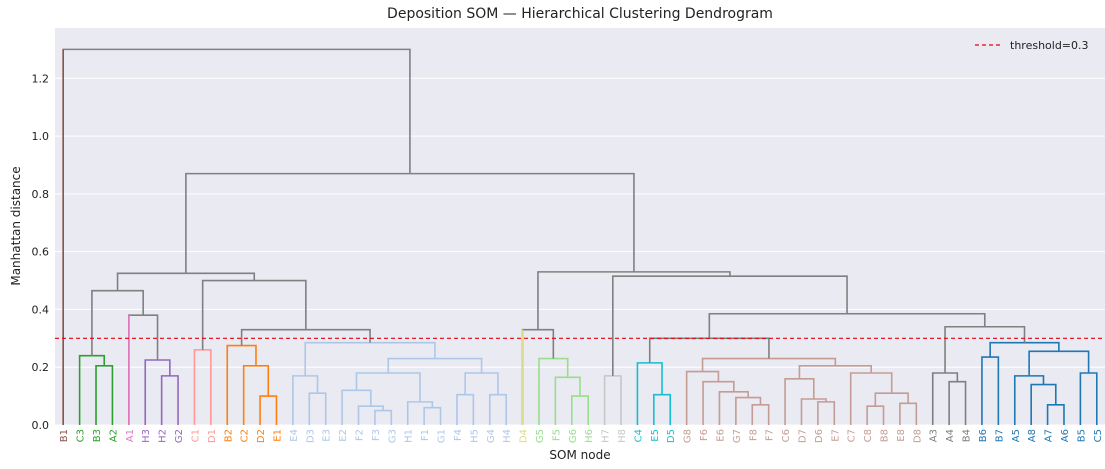  Describe the element at coordinates (983, 435) in the screenshot. I see `leaf-label: B6` at that location.